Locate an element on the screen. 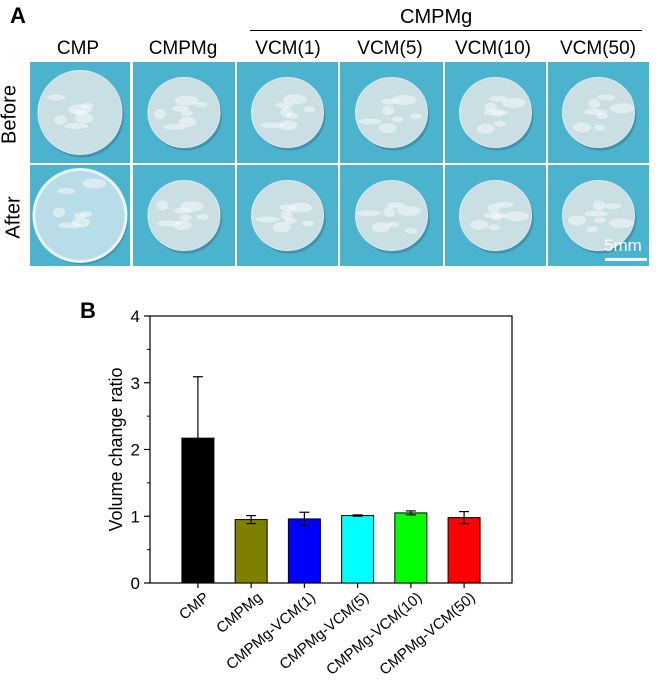  x-tick-label: CMPMg-VCM(5) is located at coordinates (324, 631).